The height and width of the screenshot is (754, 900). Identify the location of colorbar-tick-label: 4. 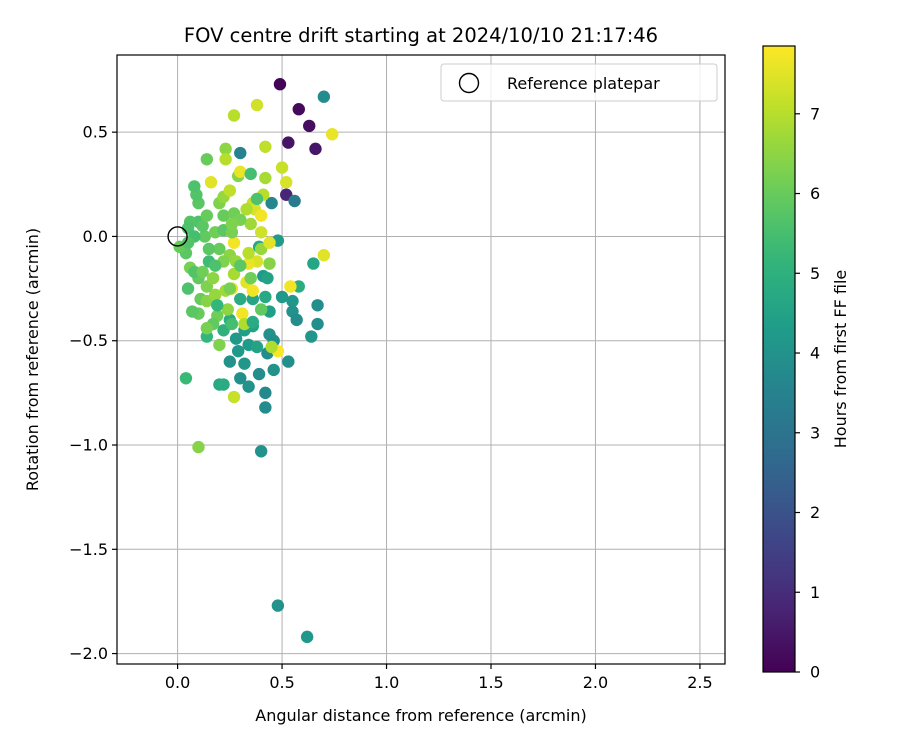
(815, 353).